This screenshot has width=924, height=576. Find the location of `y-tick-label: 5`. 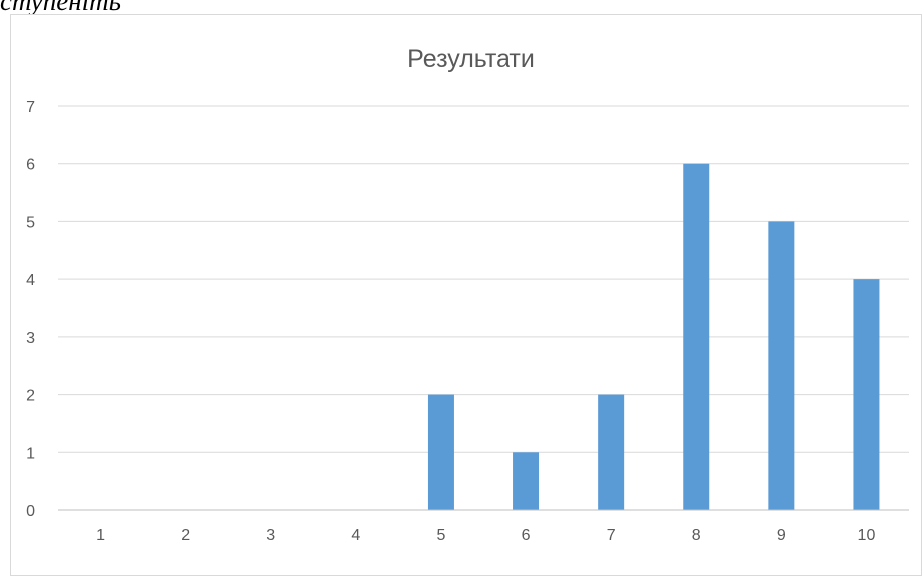

y-tick-label: 5 is located at coordinates (30, 222).